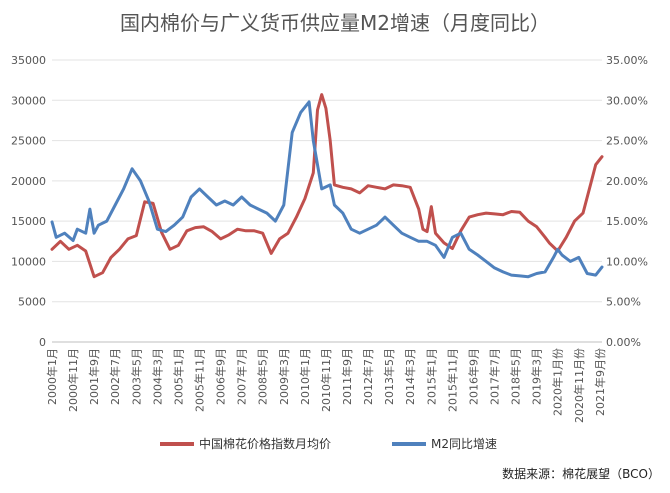  What do you see at coordinates (42, 342) in the screenshot?
I see `y-left-tick-label: 0` at bounding box center [42, 342].